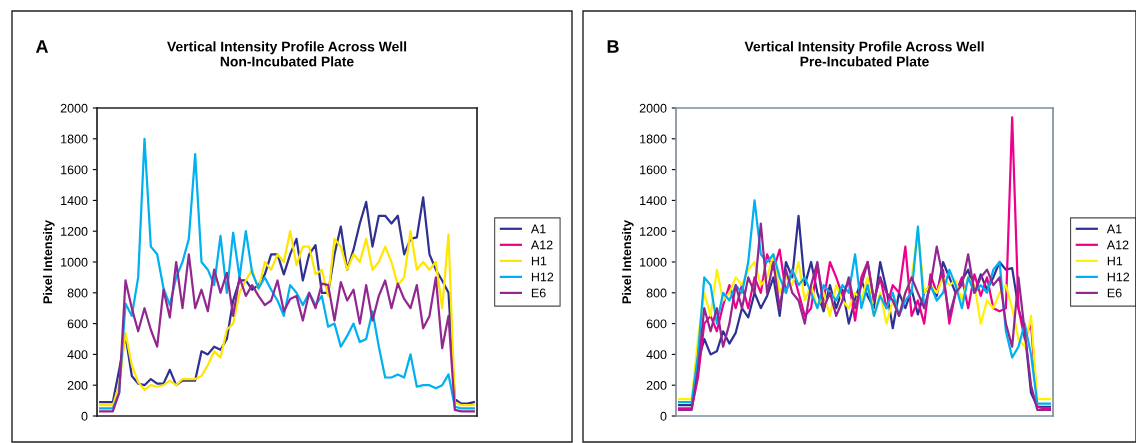  Describe the element at coordinates (613, 46) in the screenshot. I see `text: B` at that location.